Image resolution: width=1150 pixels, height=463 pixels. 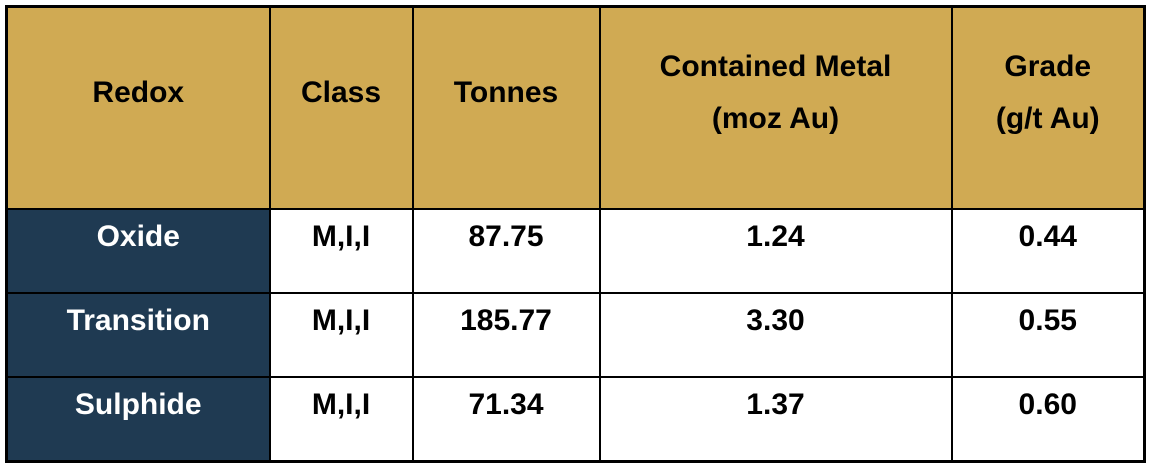 I want to click on cell-contained-metal: 3.30, so click(x=775, y=335).